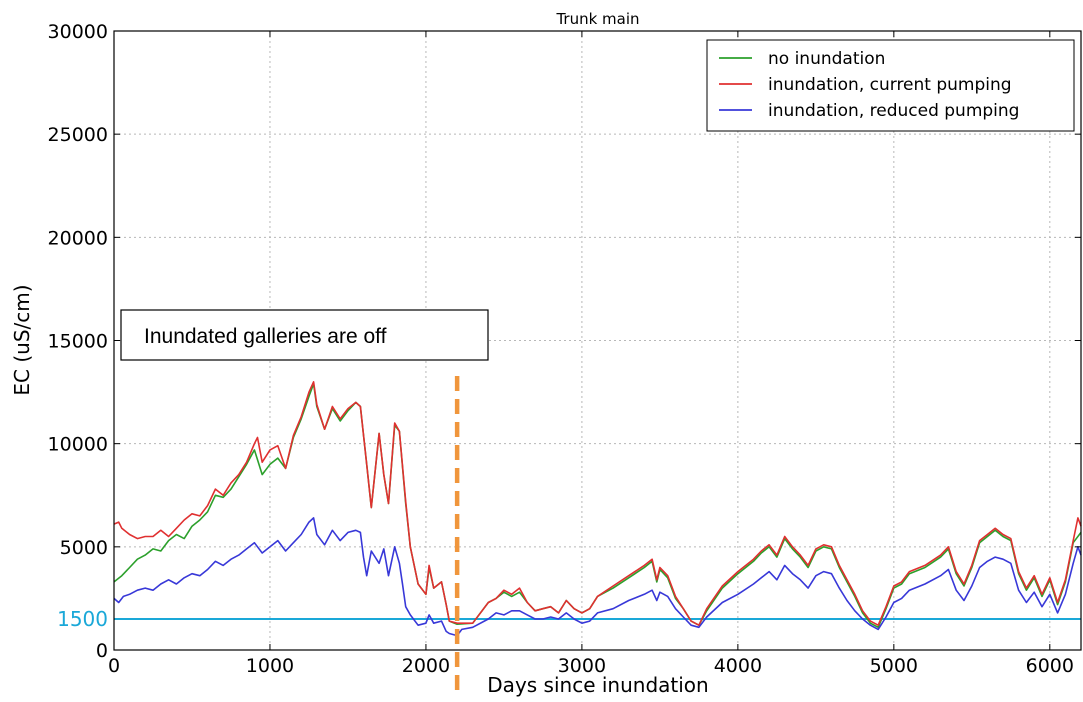  What do you see at coordinates (893, 111) in the screenshot?
I see `legend-label: inundation, reduced pumping` at bounding box center [893, 111].